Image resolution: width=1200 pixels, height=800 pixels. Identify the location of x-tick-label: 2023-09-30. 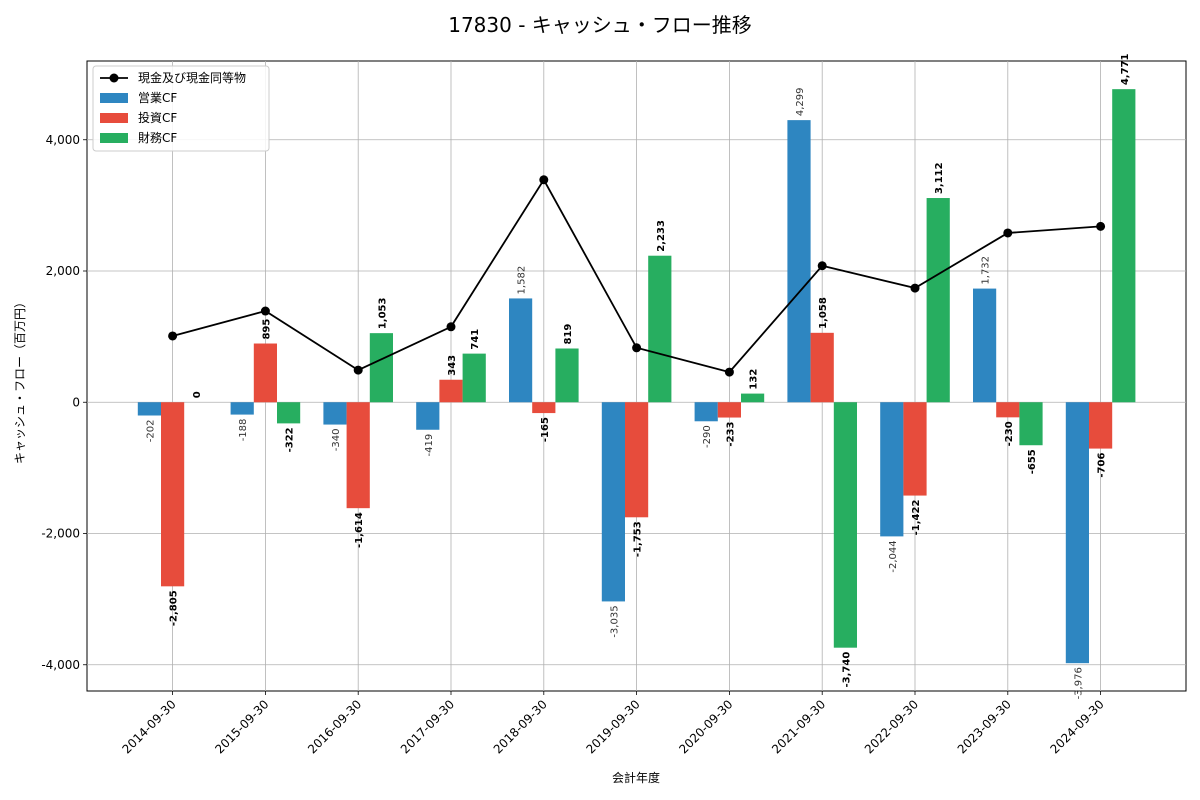
(984, 726).